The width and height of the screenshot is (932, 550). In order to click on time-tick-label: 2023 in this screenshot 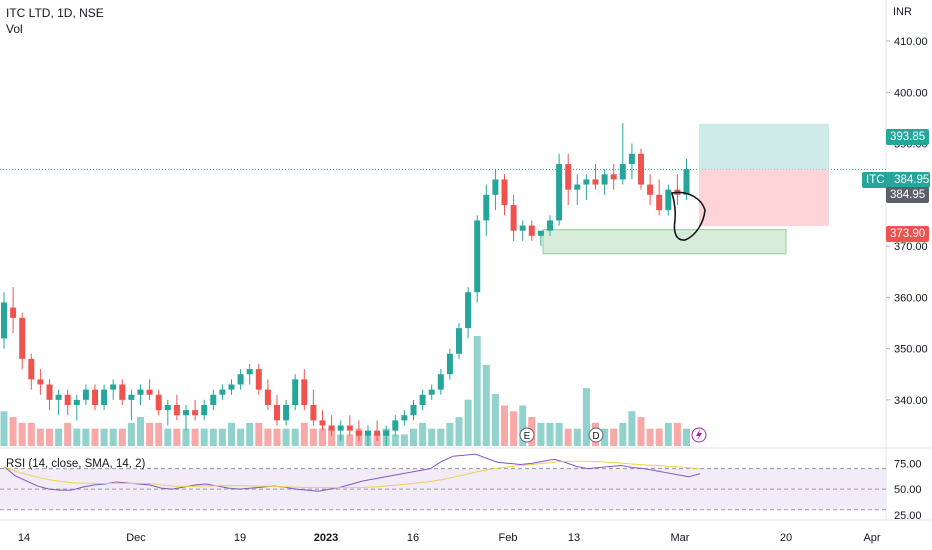, I will do `click(326, 538)`.